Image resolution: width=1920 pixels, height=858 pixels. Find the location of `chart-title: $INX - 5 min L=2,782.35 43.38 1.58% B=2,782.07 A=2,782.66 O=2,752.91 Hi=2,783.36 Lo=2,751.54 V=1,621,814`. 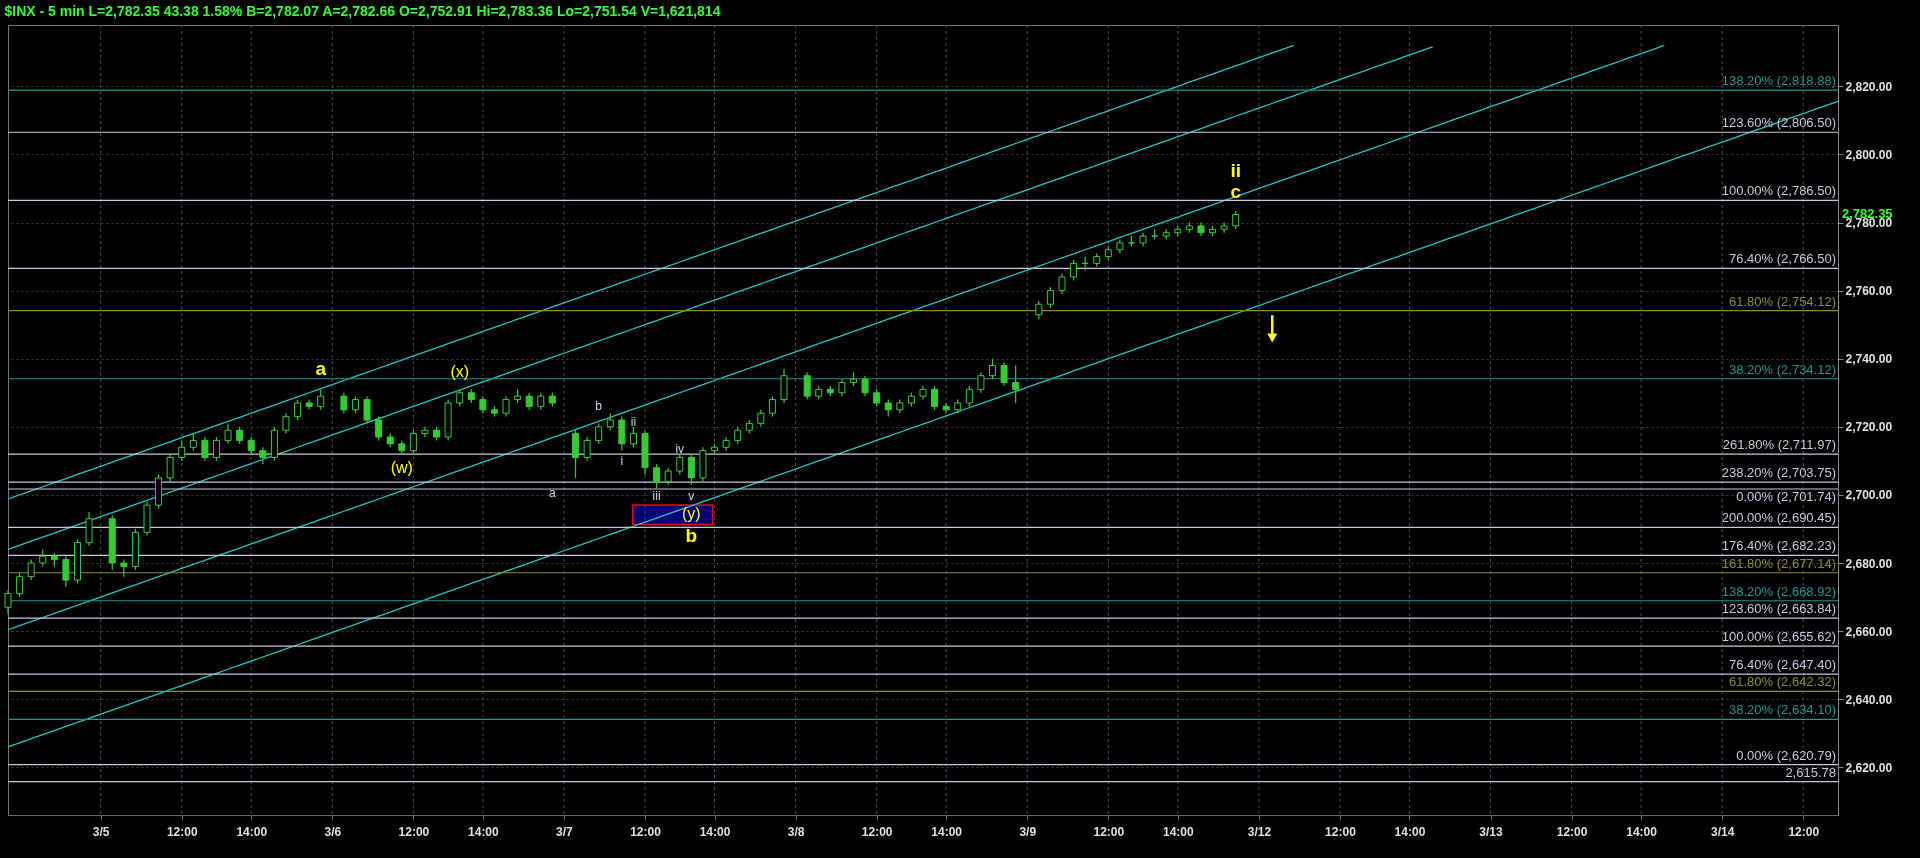

chart-title: $INX - 5 min L=2,782.35 43.38 1.58% B=2,782.07 A=2,782.66 O=2,752.91 Hi=2,783.36 Lo=2,751.54 V=1,621,814 is located at coordinates (362, 10).